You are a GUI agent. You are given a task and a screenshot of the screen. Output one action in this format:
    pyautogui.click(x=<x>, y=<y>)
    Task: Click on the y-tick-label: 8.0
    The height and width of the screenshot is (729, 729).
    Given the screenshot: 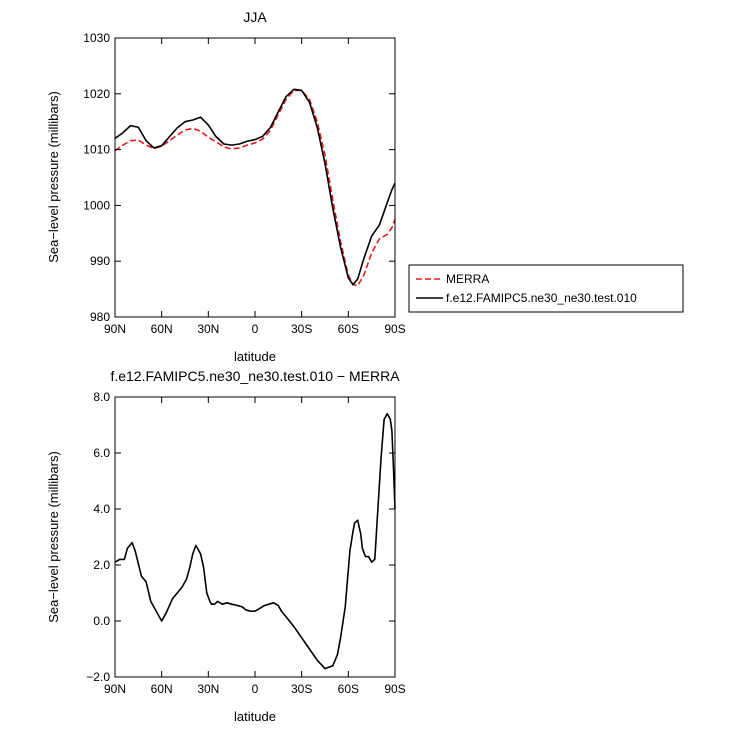 What is the action you would take?
    pyautogui.click(x=101, y=397)
    